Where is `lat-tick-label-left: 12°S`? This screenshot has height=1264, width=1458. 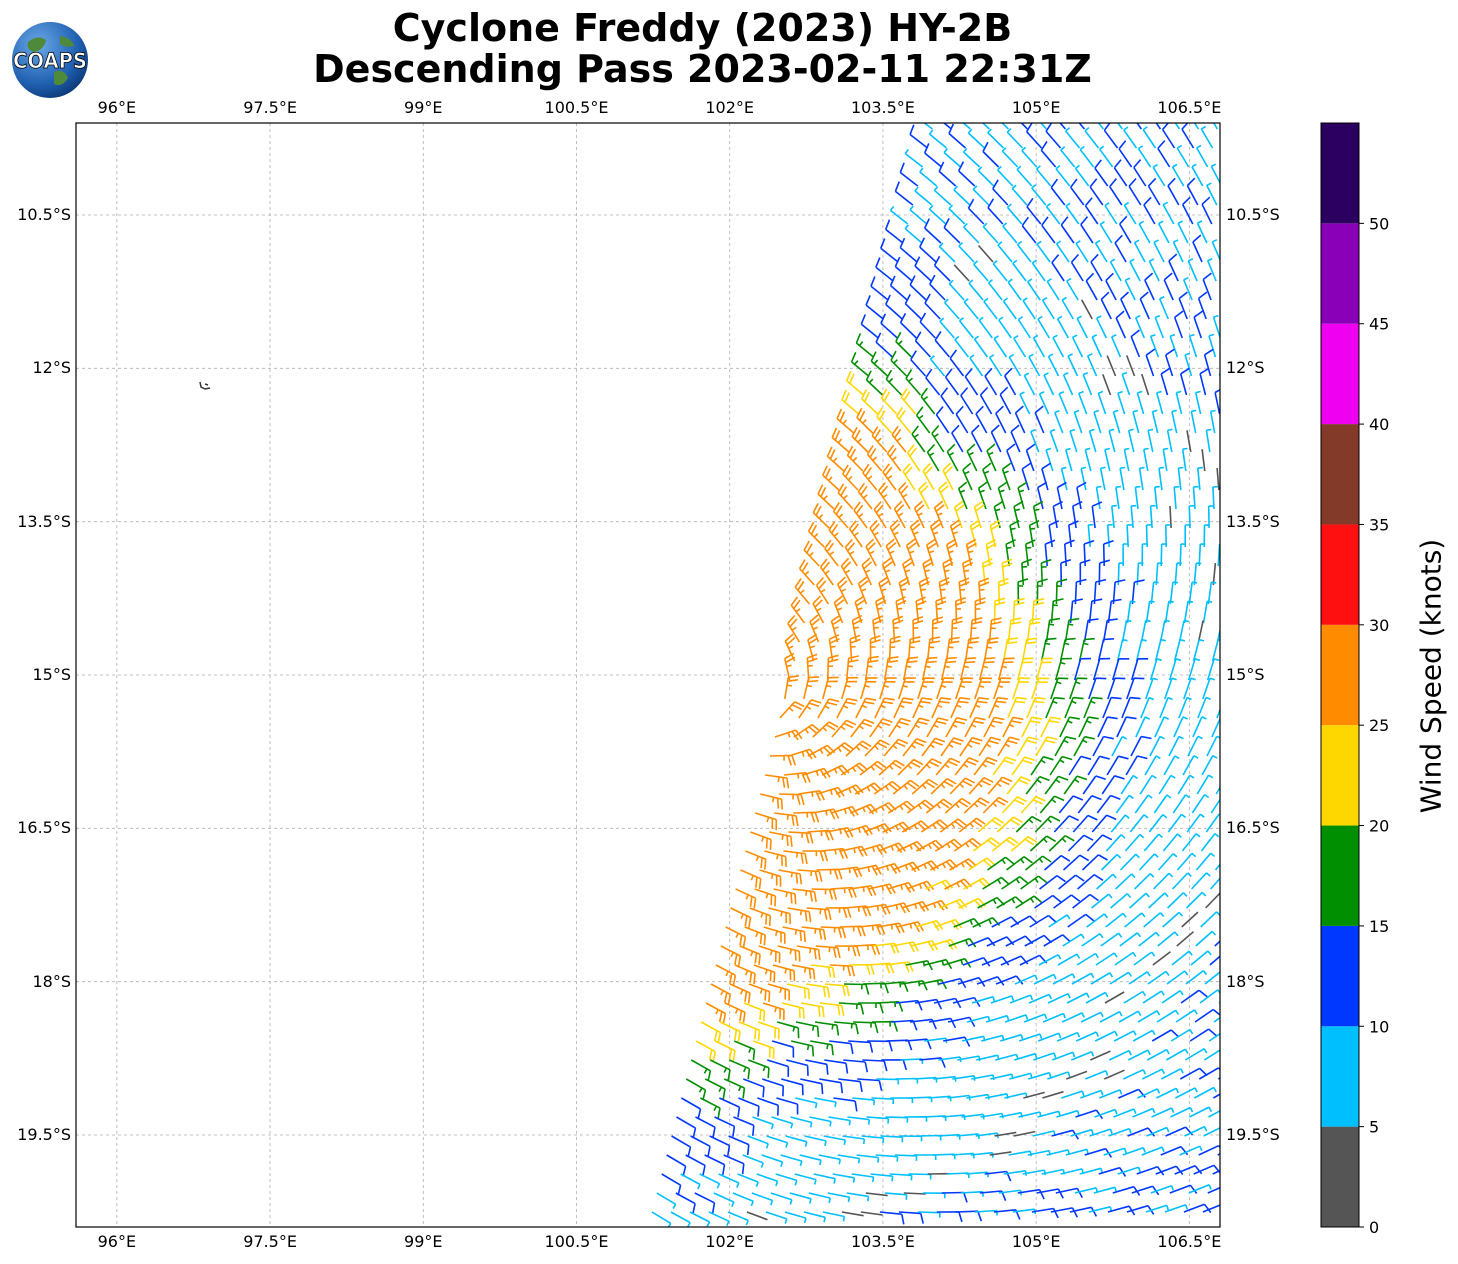
lat-tick-label-left: 12°S is located at coordinates (51, 368).